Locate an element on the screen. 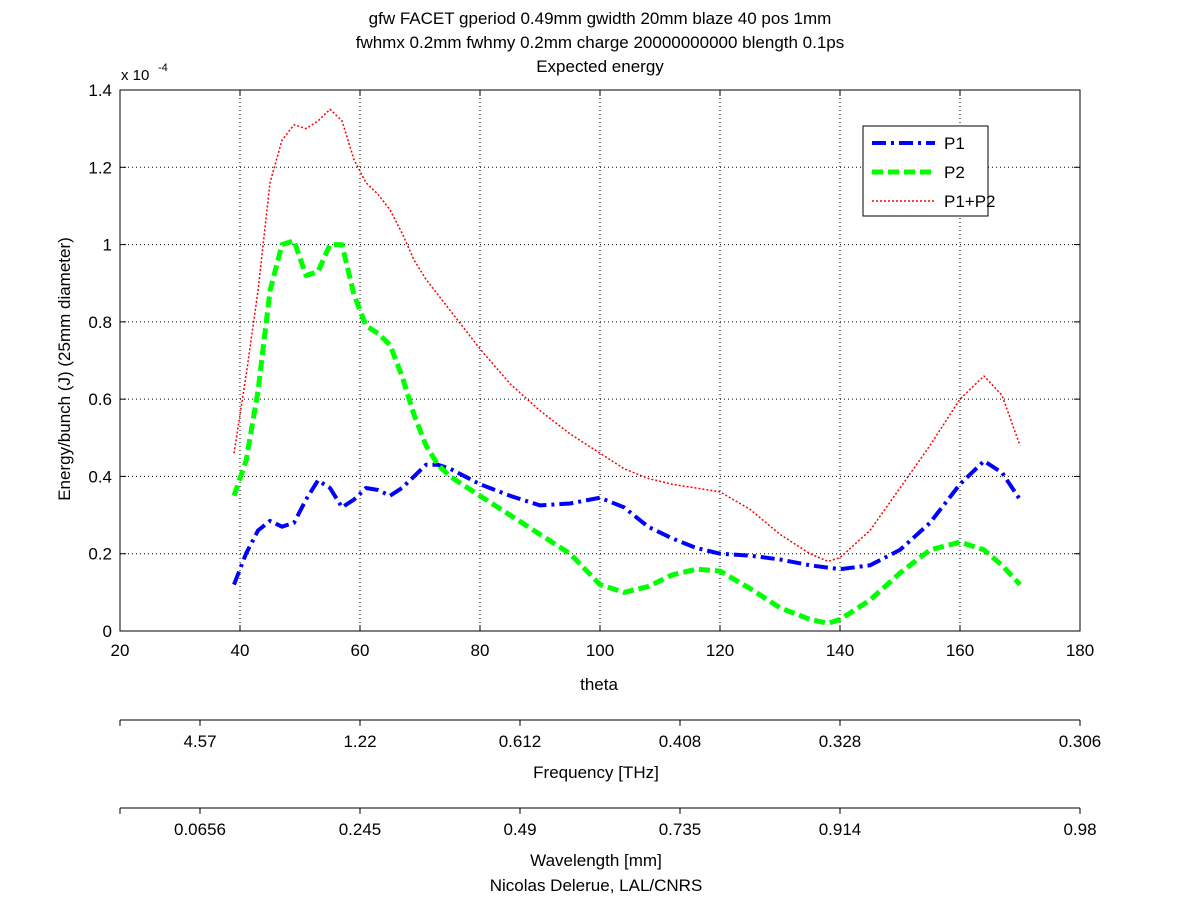  secondary-axis-tick-label: 0.914 is located at coordinates (840, 829).